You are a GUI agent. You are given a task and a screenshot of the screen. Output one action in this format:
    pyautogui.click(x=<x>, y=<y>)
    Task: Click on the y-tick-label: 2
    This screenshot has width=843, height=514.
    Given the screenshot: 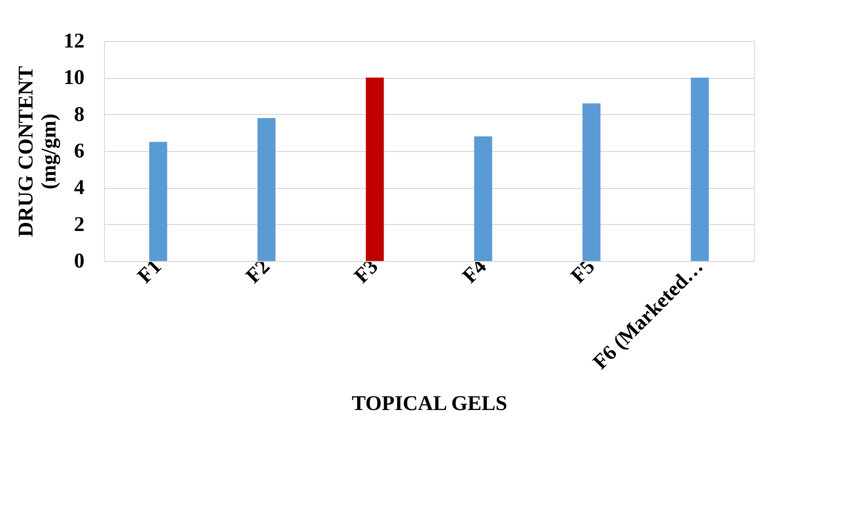 What is the action you would take?
    pyautogui.click(x=79, y=224)
    